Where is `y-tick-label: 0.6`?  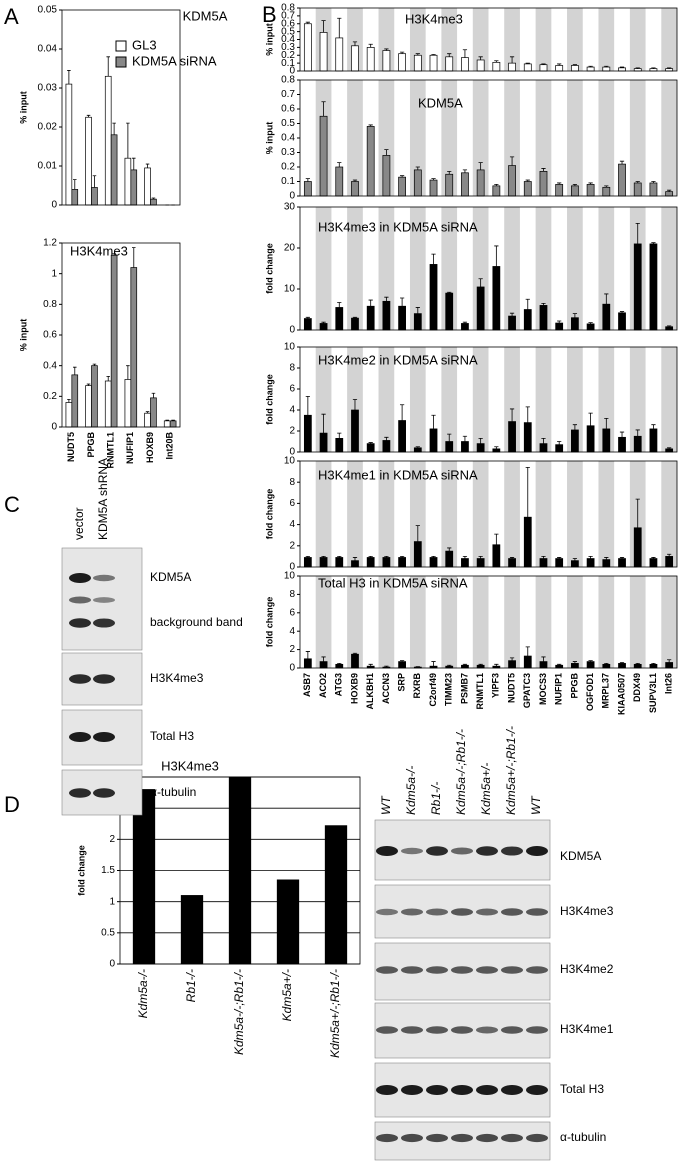 y-tick-label: 0.6 is located at coordinates (50, 335).